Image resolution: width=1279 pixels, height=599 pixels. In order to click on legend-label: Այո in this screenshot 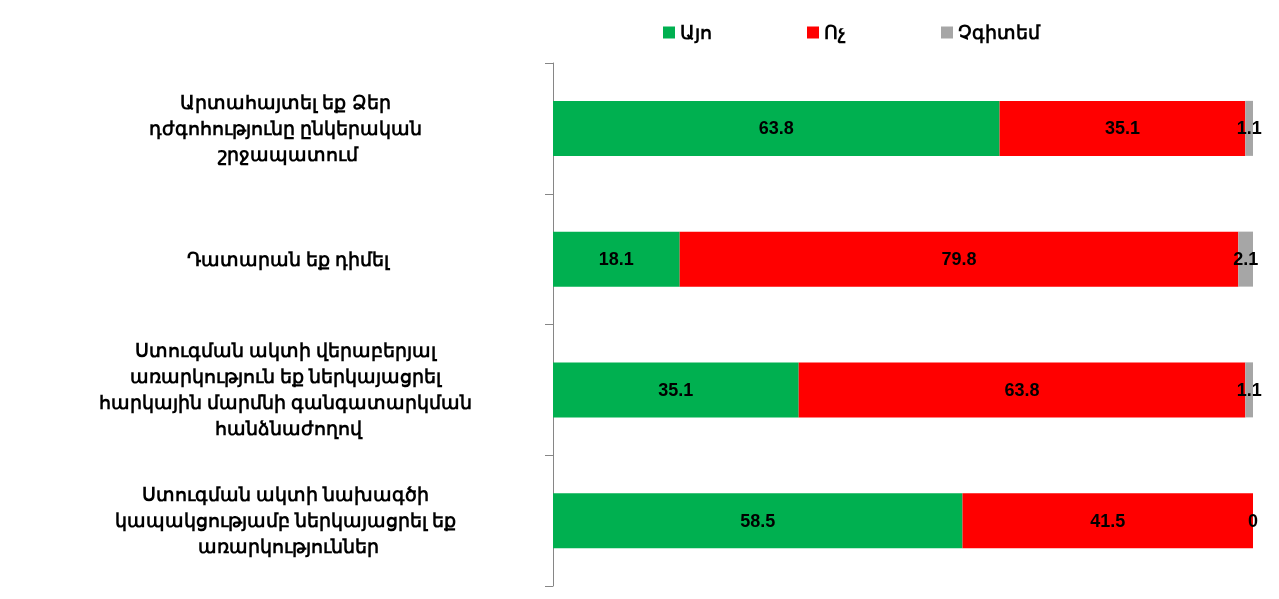, I will do `click(696, 33)`.